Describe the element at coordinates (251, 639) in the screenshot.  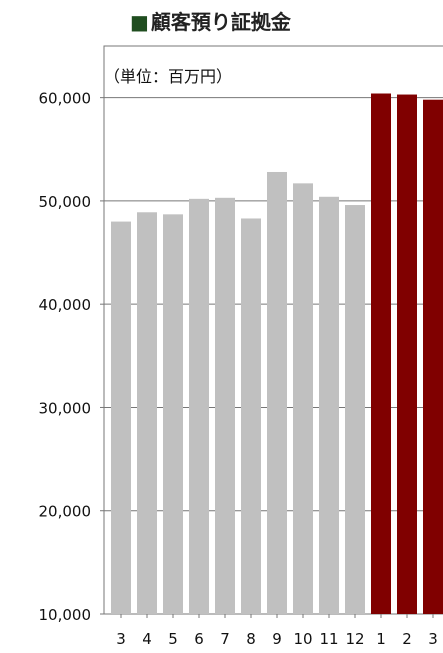
I see `x-tick-label: 8` at that location.